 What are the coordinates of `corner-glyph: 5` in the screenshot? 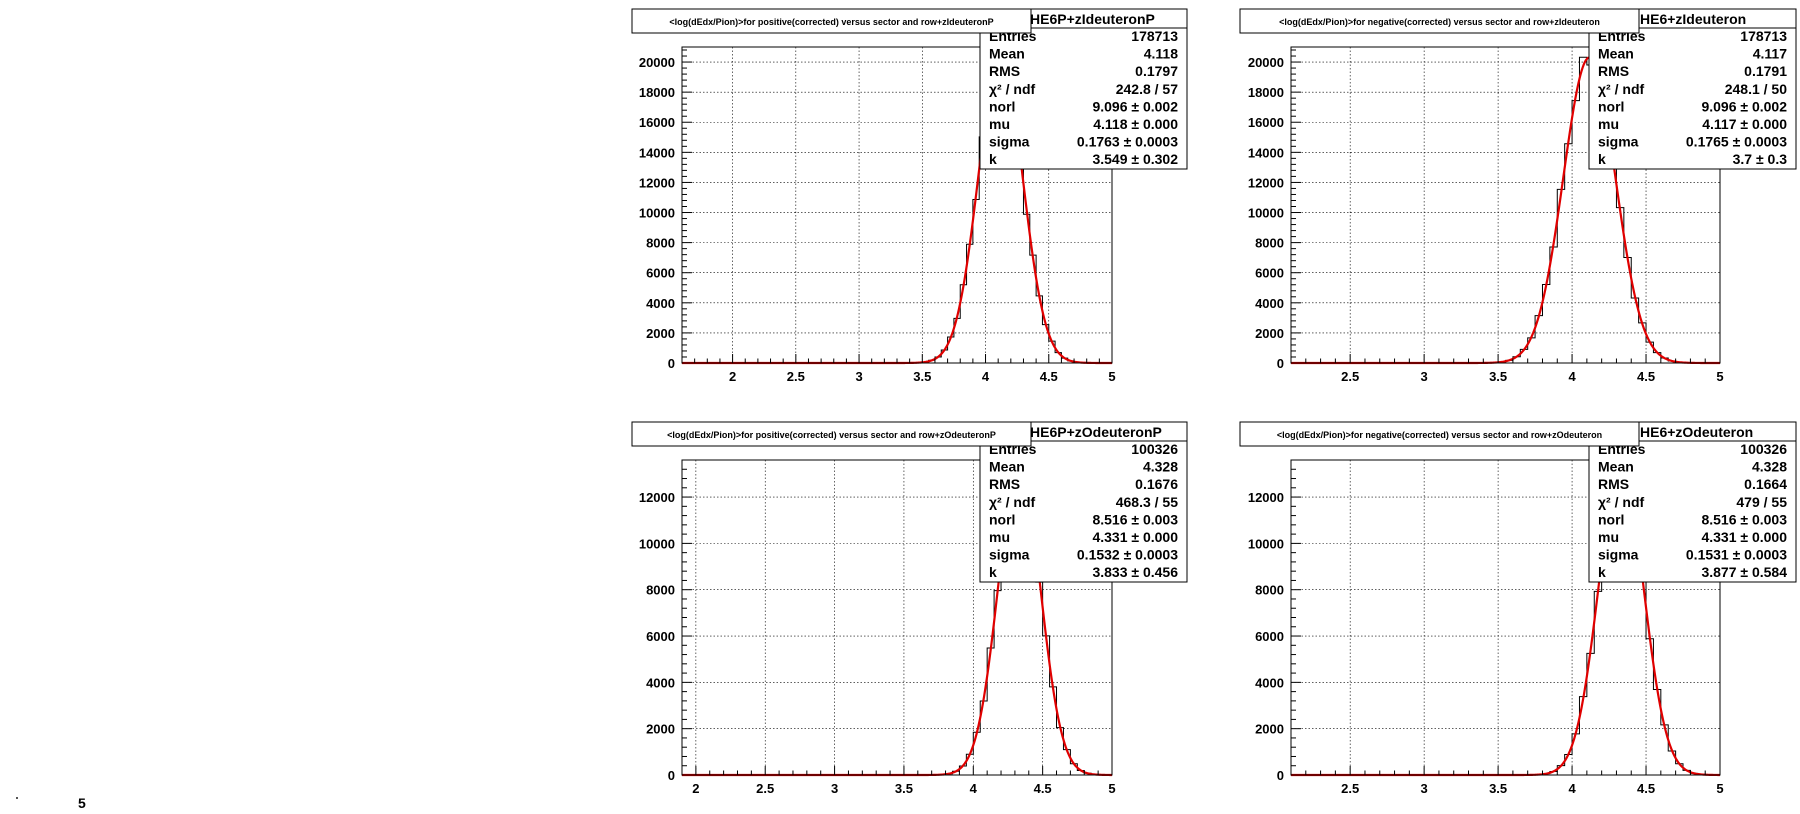 It's located at (82, 803).